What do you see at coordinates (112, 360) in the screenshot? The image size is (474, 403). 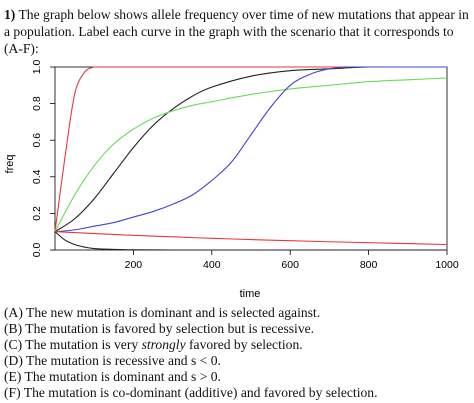 I see `option-d-text: (D) The mutation is recessive and s < 0.` at bounding box center [112, 360].